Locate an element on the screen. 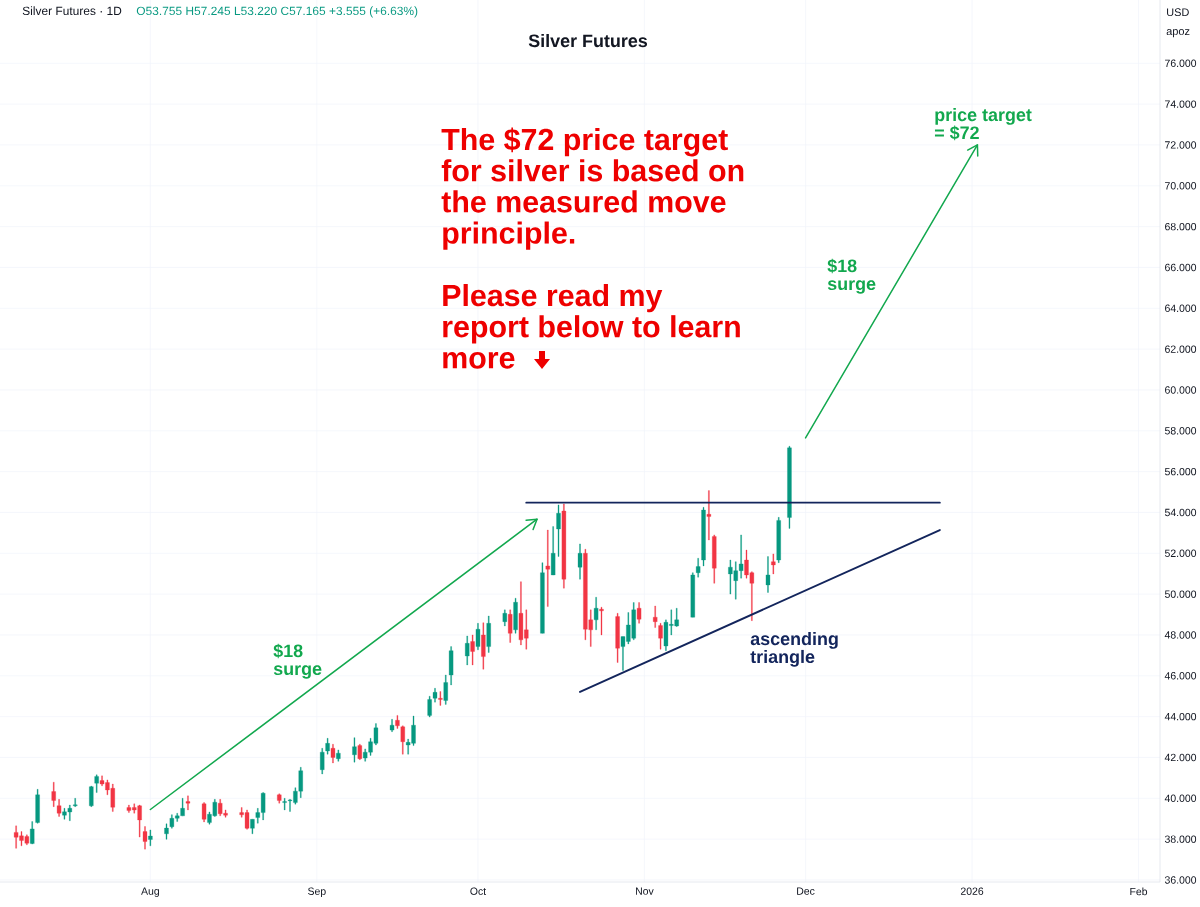  y-tick-label: 64.000 is located at coordinates (1181, 308).